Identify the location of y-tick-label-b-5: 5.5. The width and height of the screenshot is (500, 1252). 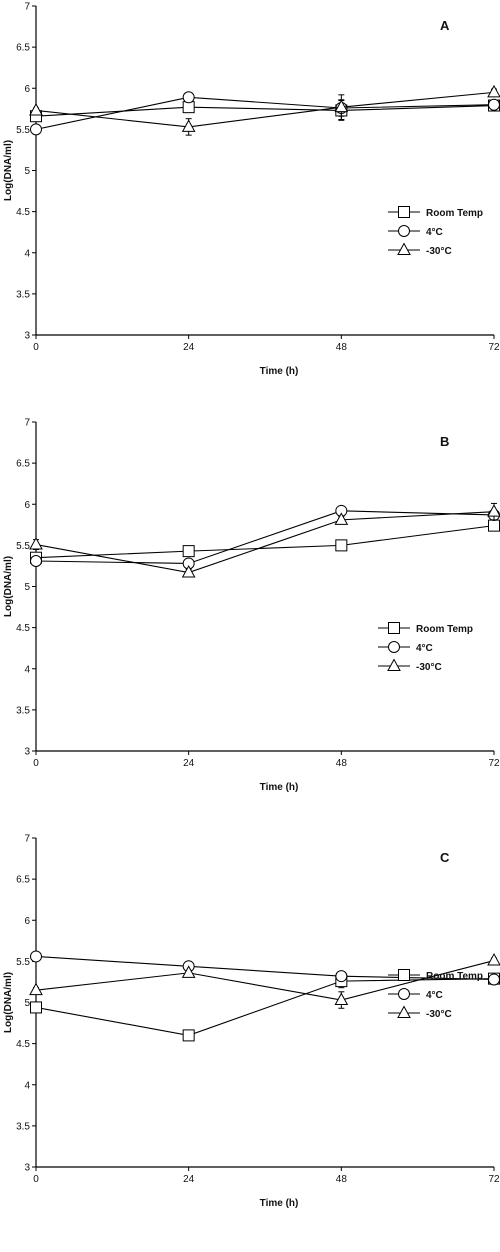
(23, 546).